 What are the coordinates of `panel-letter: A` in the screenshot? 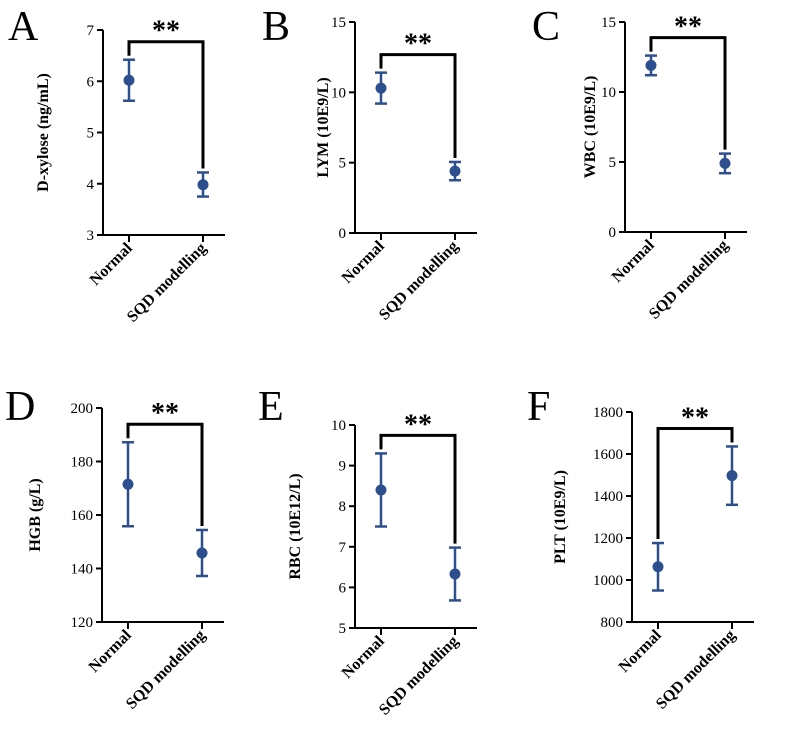 It's located at (23, 27).